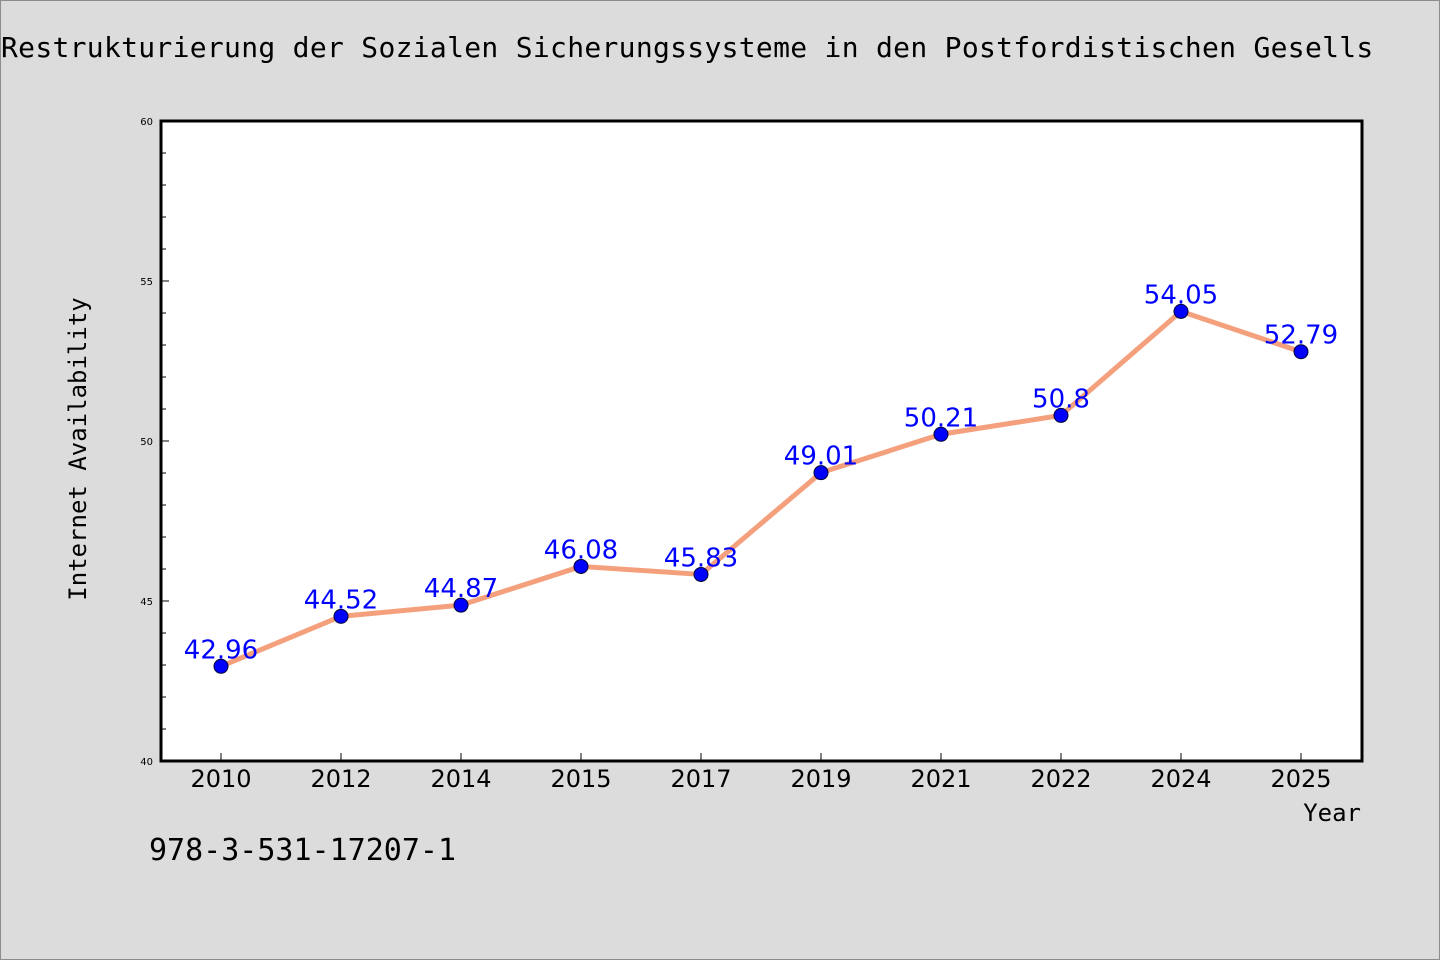 The height and width of the screenshot is (960, 1440). Describe the element at coordinates (1301, 336) in the screenshot. I see `data-label: 52.79` at that location.